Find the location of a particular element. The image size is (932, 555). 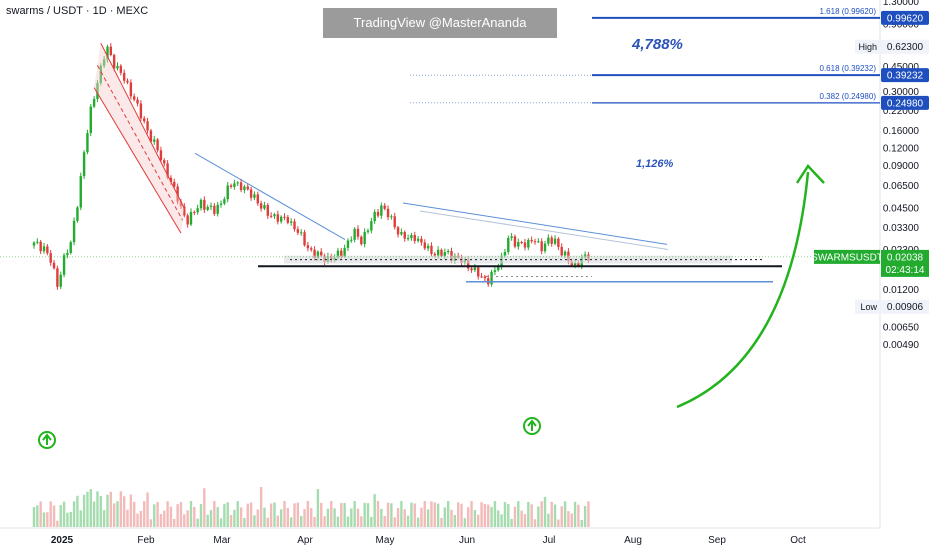

up-arrow-icon is located at coordinates (47, 439).